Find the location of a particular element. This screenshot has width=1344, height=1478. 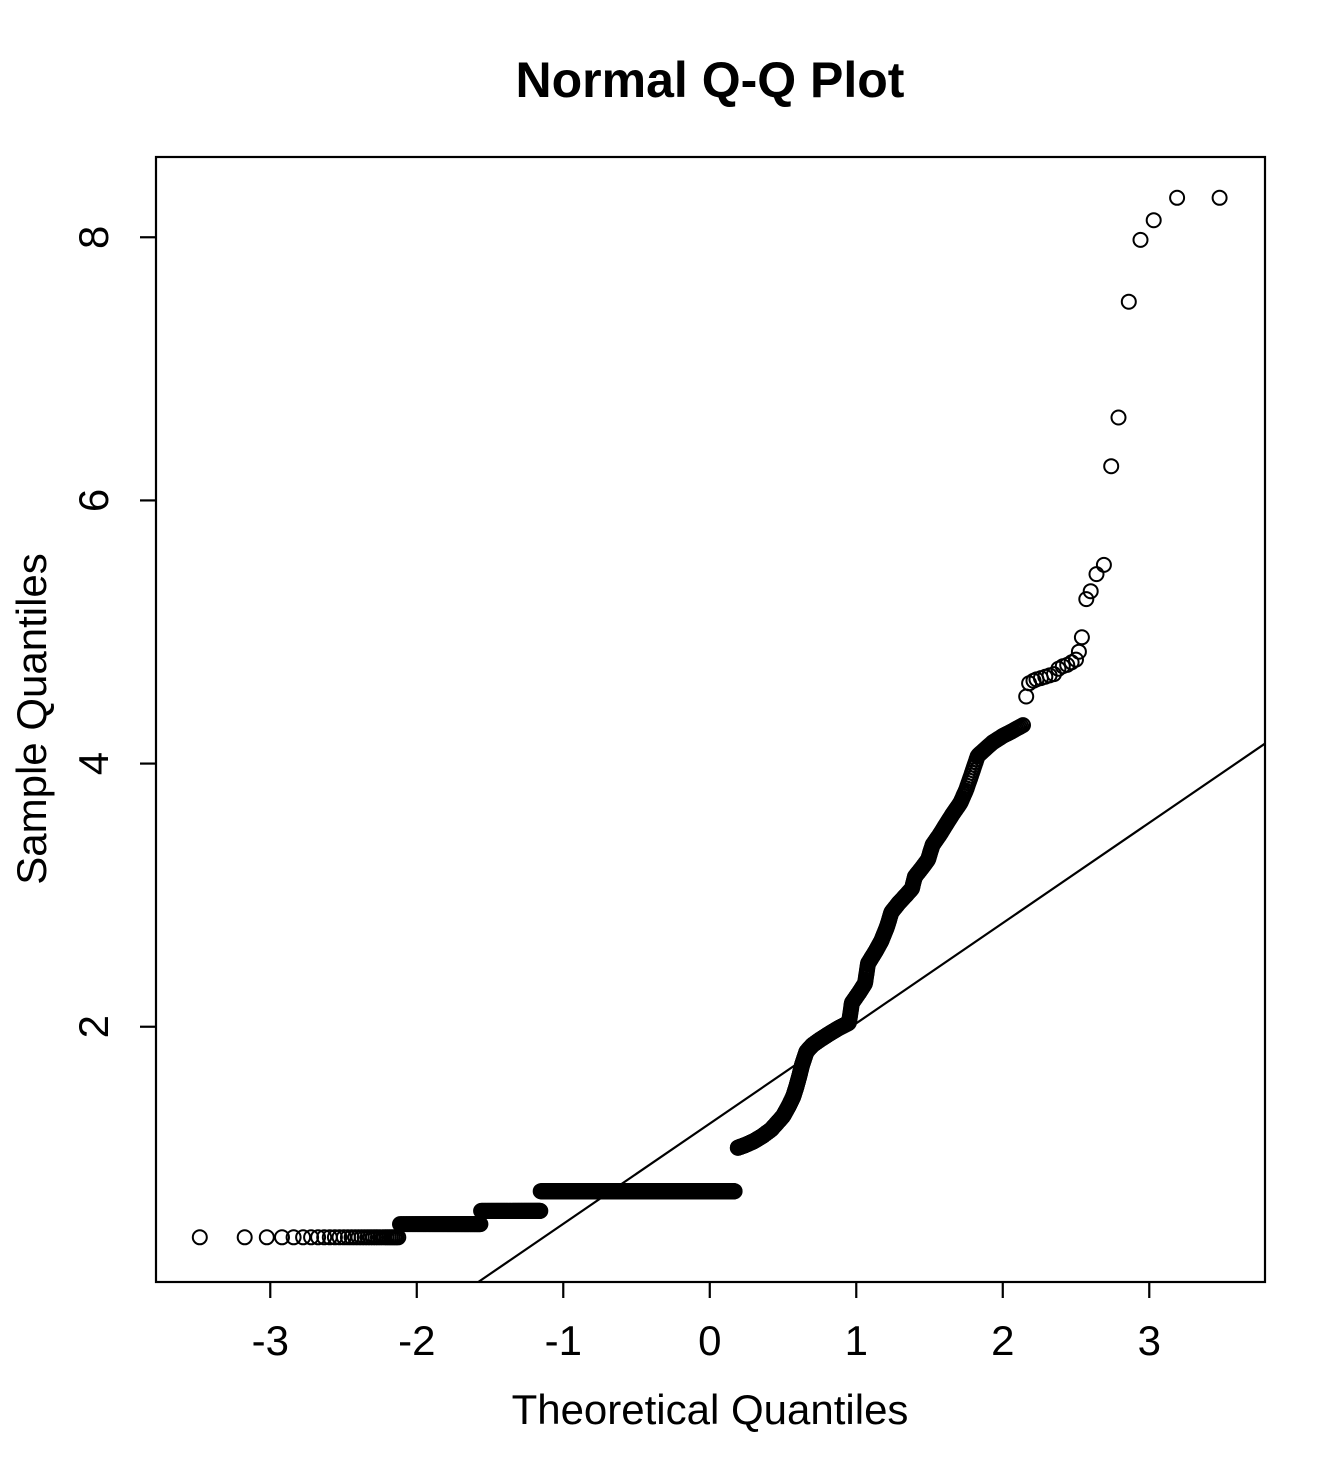

x-tick-label: -3 is located at coordinates (270, 1340).